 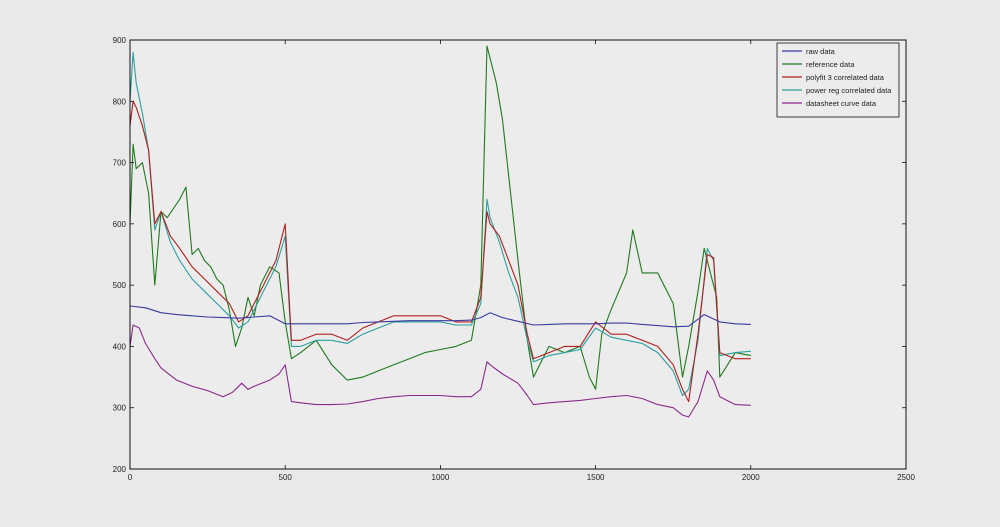 I want to click on y-tick-label: 800, so click(x=120, y=101).